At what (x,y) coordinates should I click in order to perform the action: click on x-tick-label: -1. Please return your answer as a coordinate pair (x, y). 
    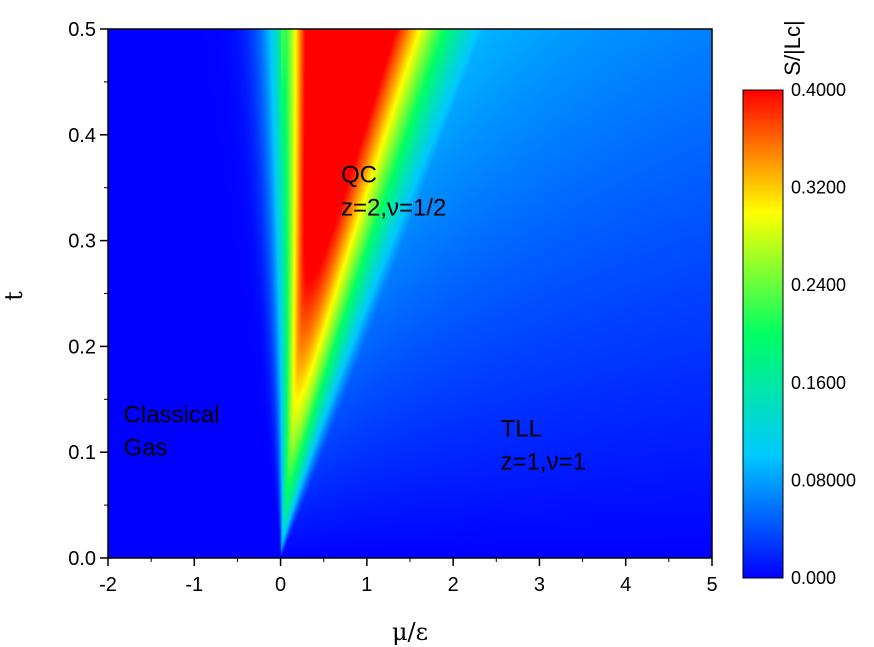
    Looking at the image, I should click on (194, 585).